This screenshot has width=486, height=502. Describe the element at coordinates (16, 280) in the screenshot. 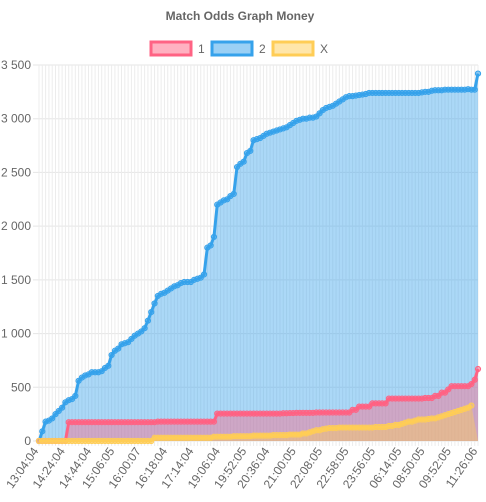

I see `y-tick-label: 1 500` at that location.